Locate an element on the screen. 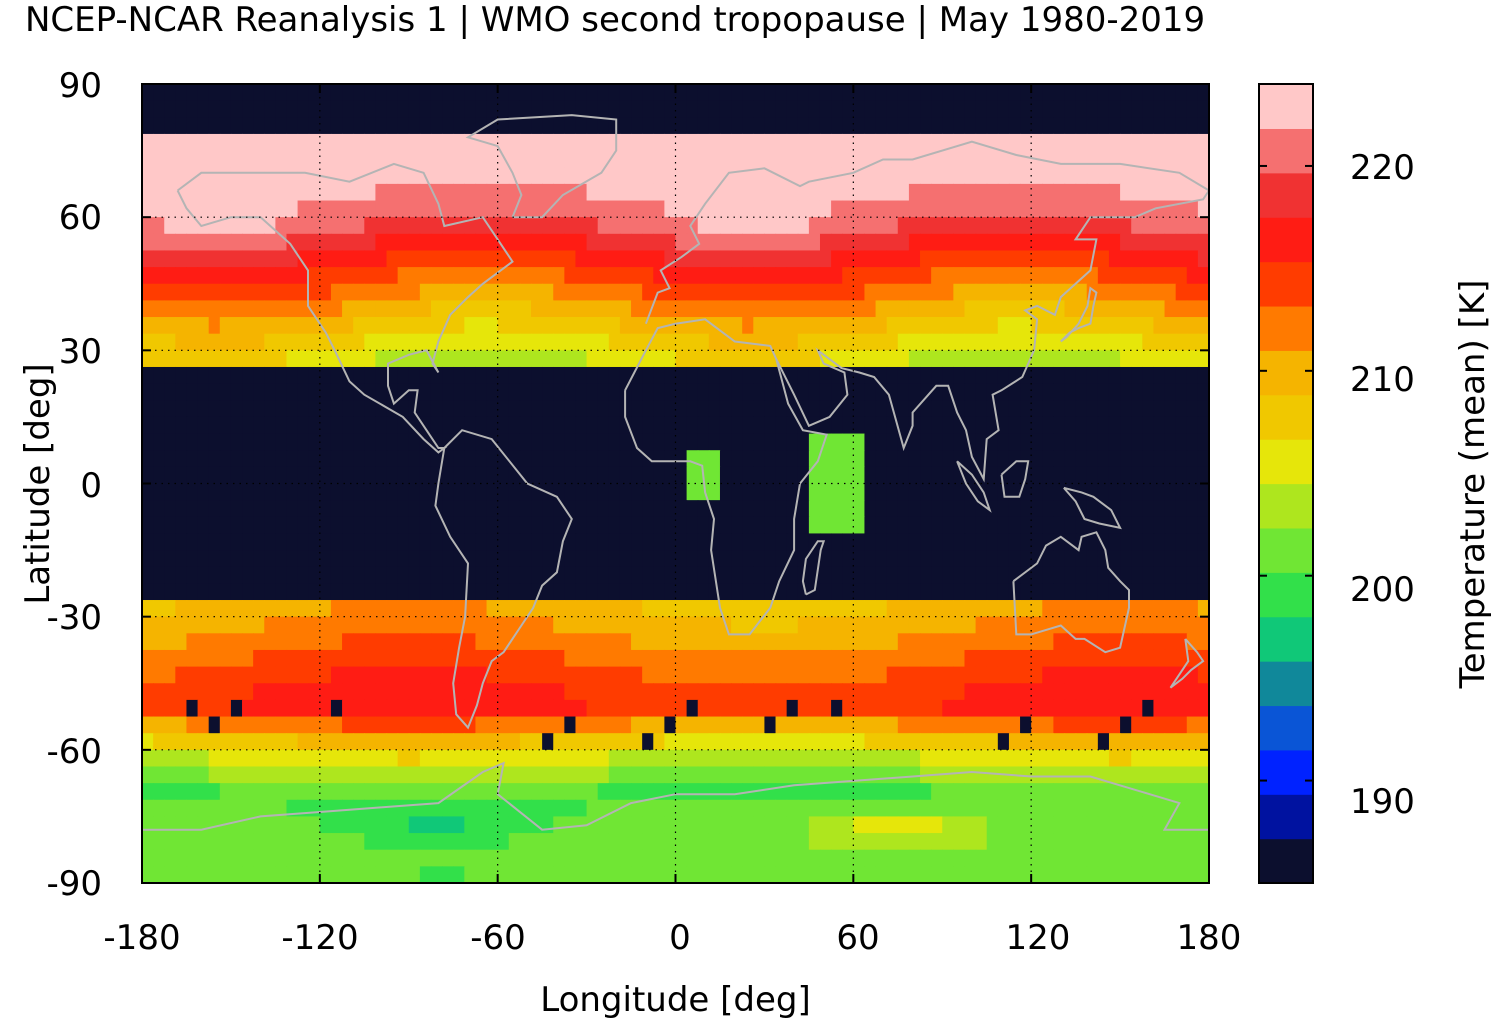 This screenshot has width=1494, height=1029. colorbar is located at coordinates (1286, 484).